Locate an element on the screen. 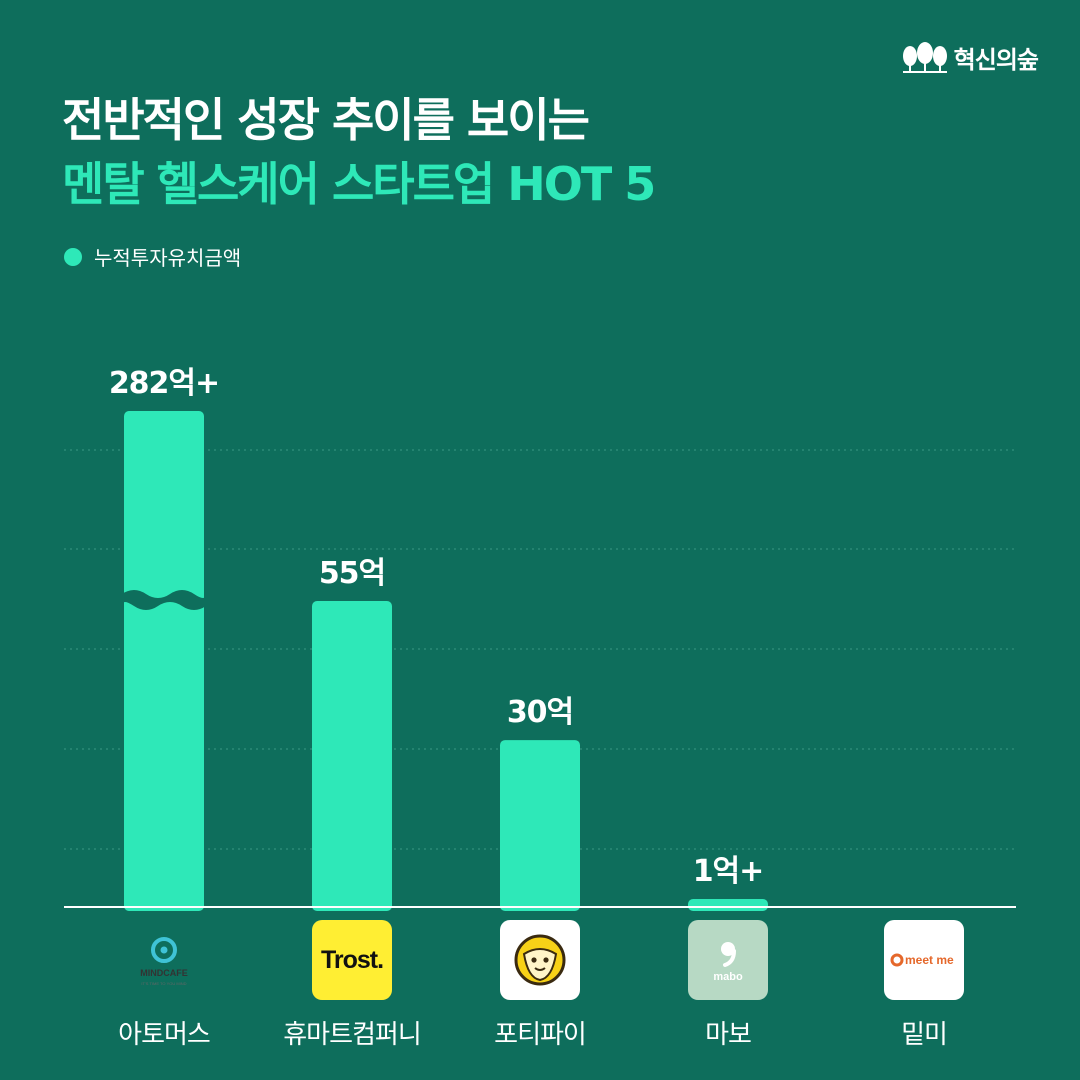 The height and width of the screenshot is (1080, 1080). data-label-4: 1억+ is located at coordinates (728, 871).